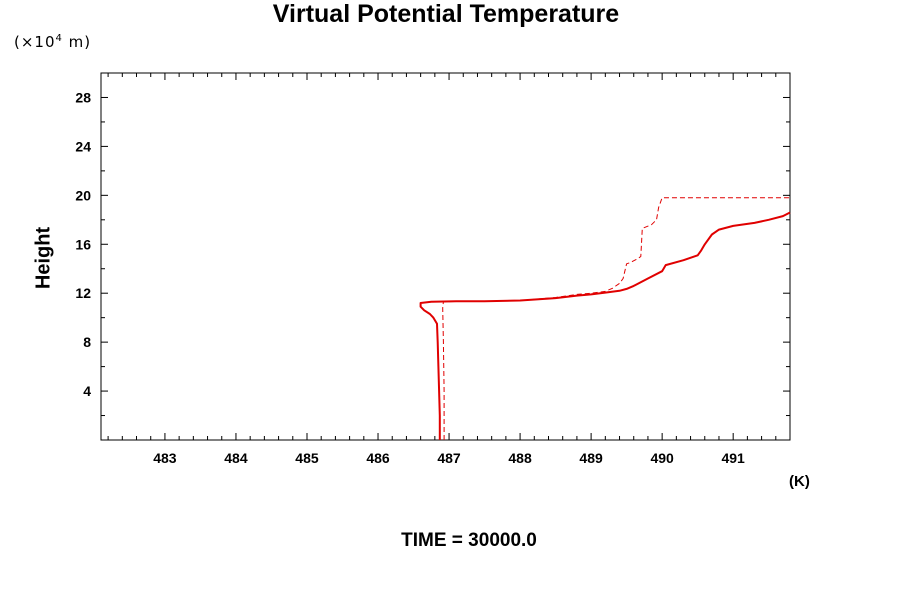 Image resolution: width=900 pixels, height=600 pixels. Describe the element at coordinates (591, 458) in the screenshot. I see `x-tick-label: 489` at that location.